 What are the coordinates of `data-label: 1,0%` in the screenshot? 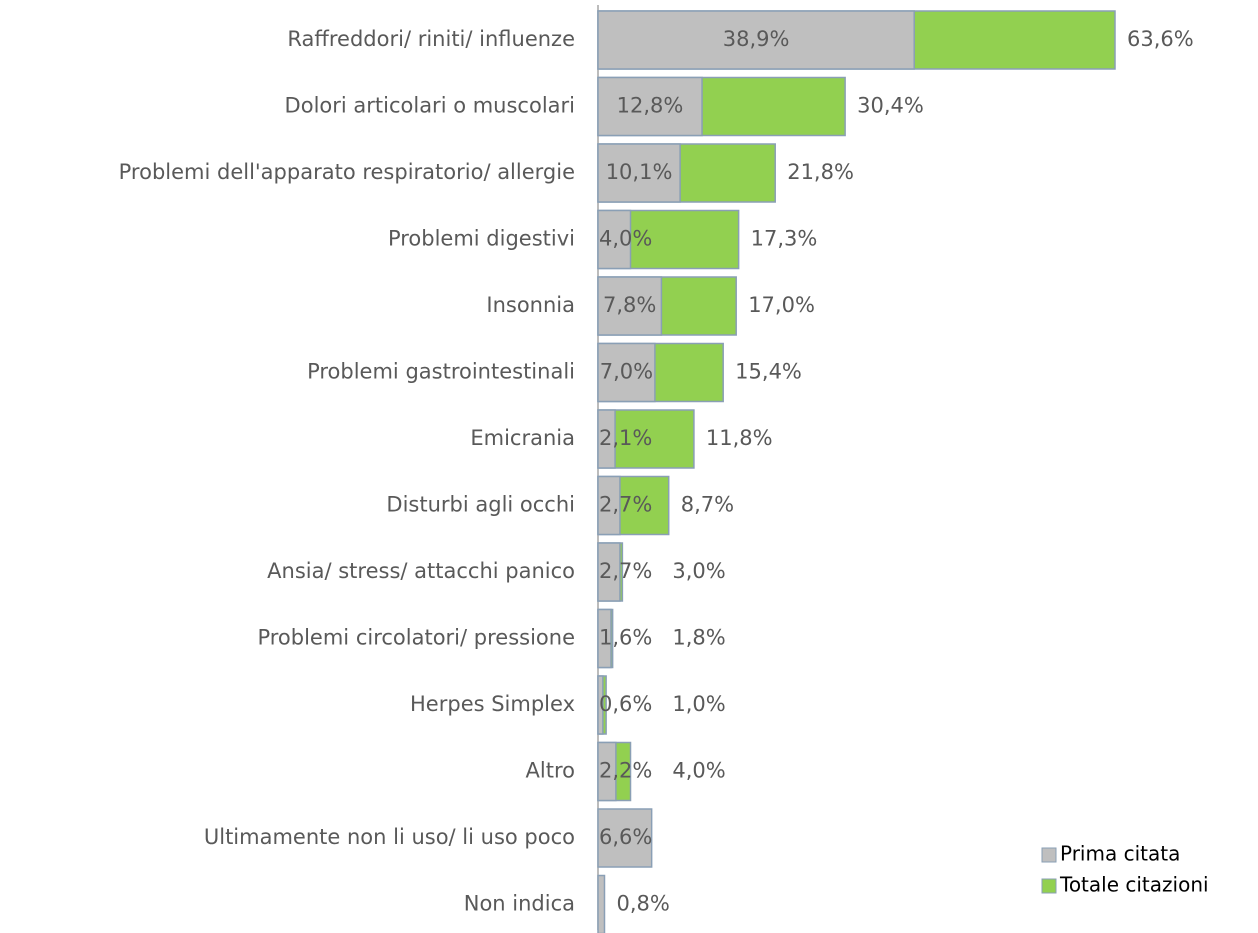 It's located at (698, 704).